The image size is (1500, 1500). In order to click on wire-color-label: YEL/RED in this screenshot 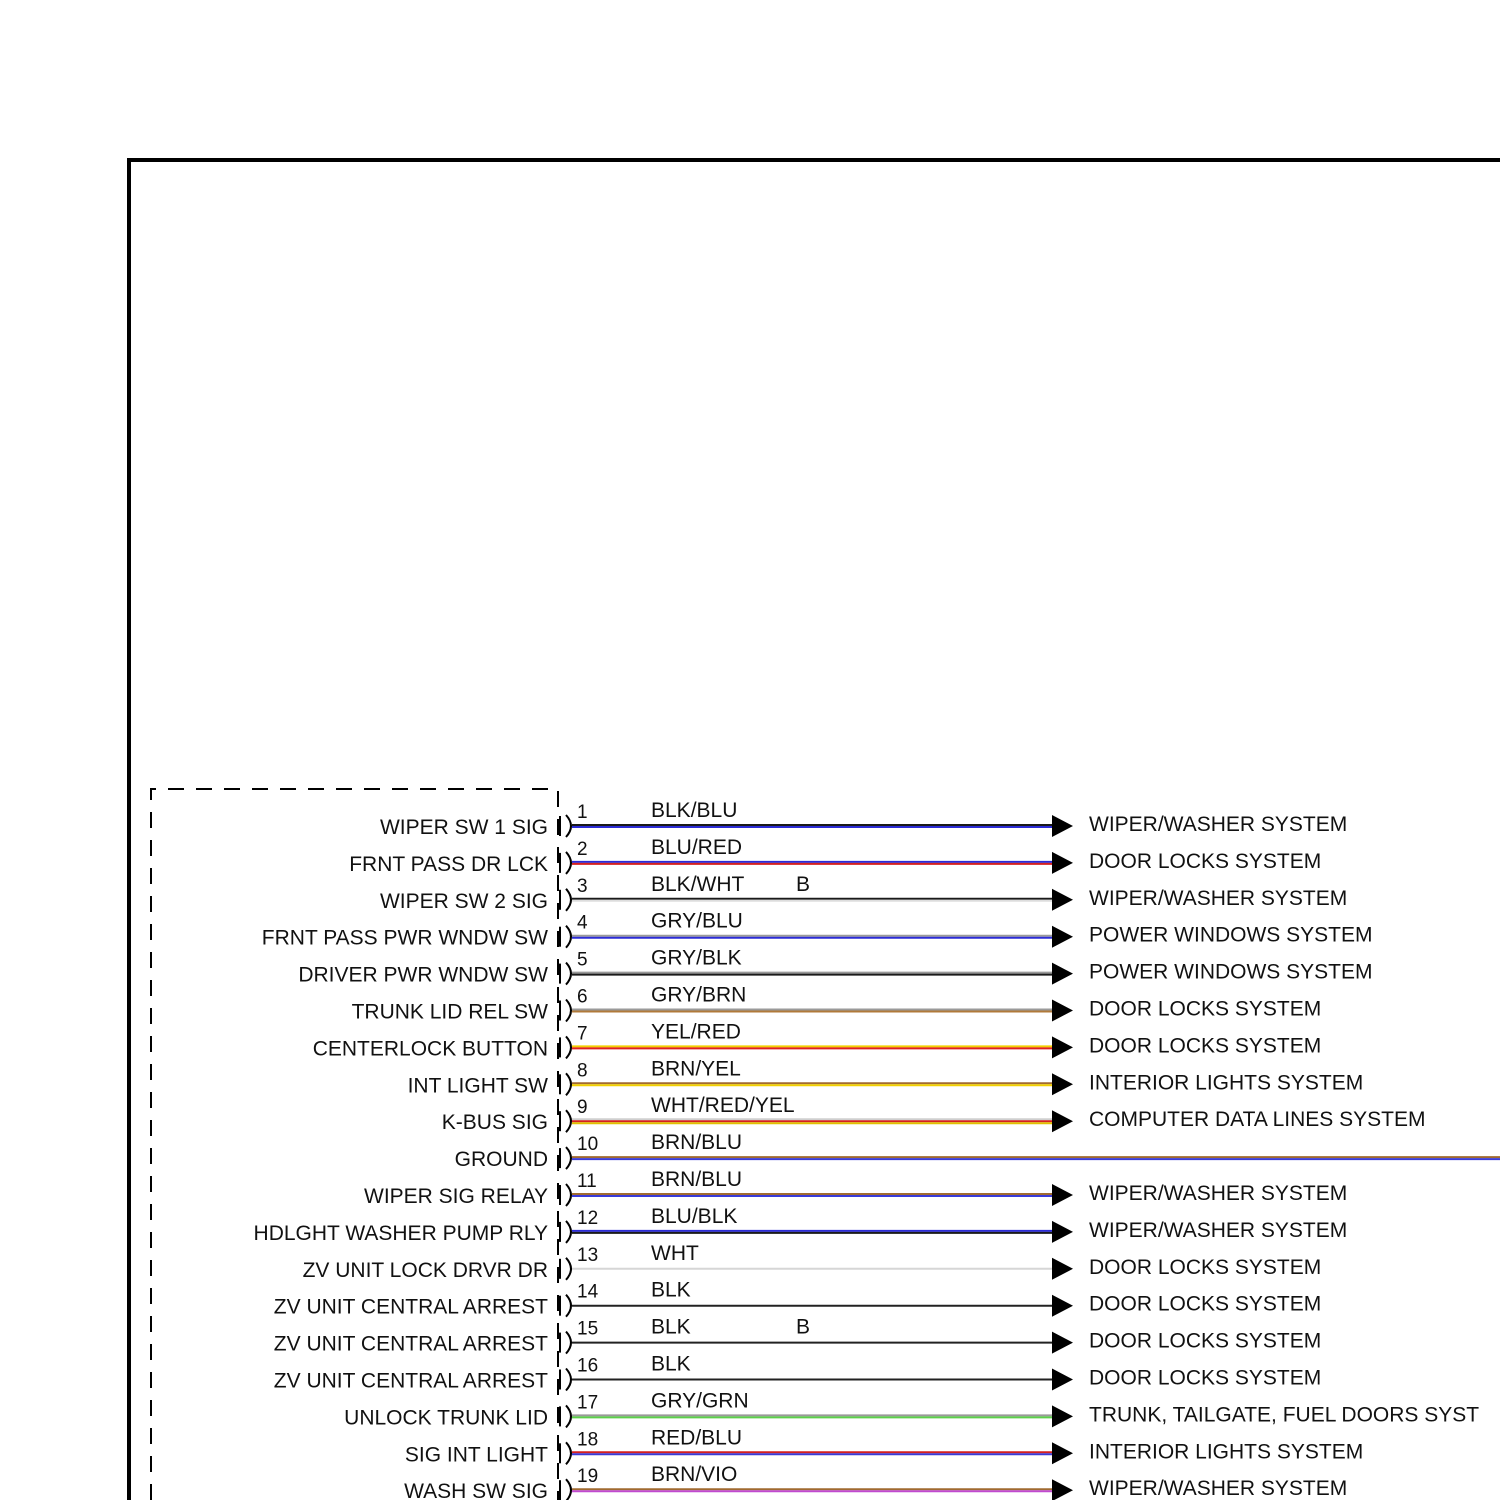, I will do `click(696, 1031)`.